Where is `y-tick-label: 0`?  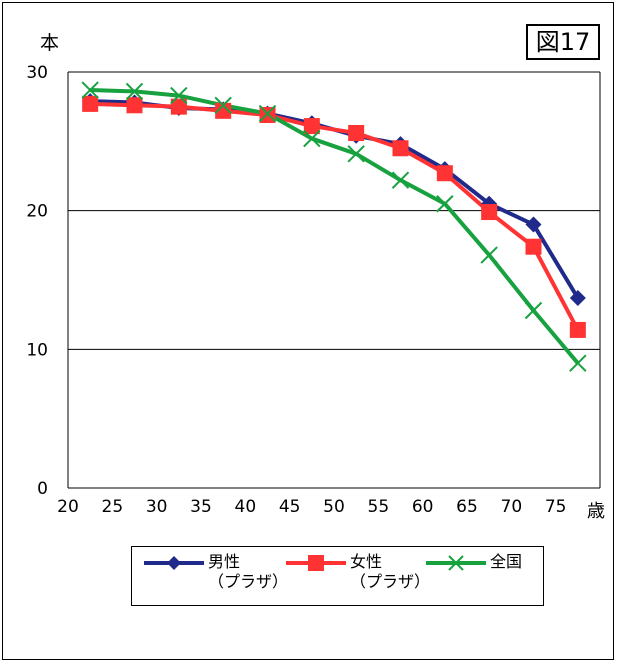 y-tick-label: 0 is located at coordinates (42, 489).